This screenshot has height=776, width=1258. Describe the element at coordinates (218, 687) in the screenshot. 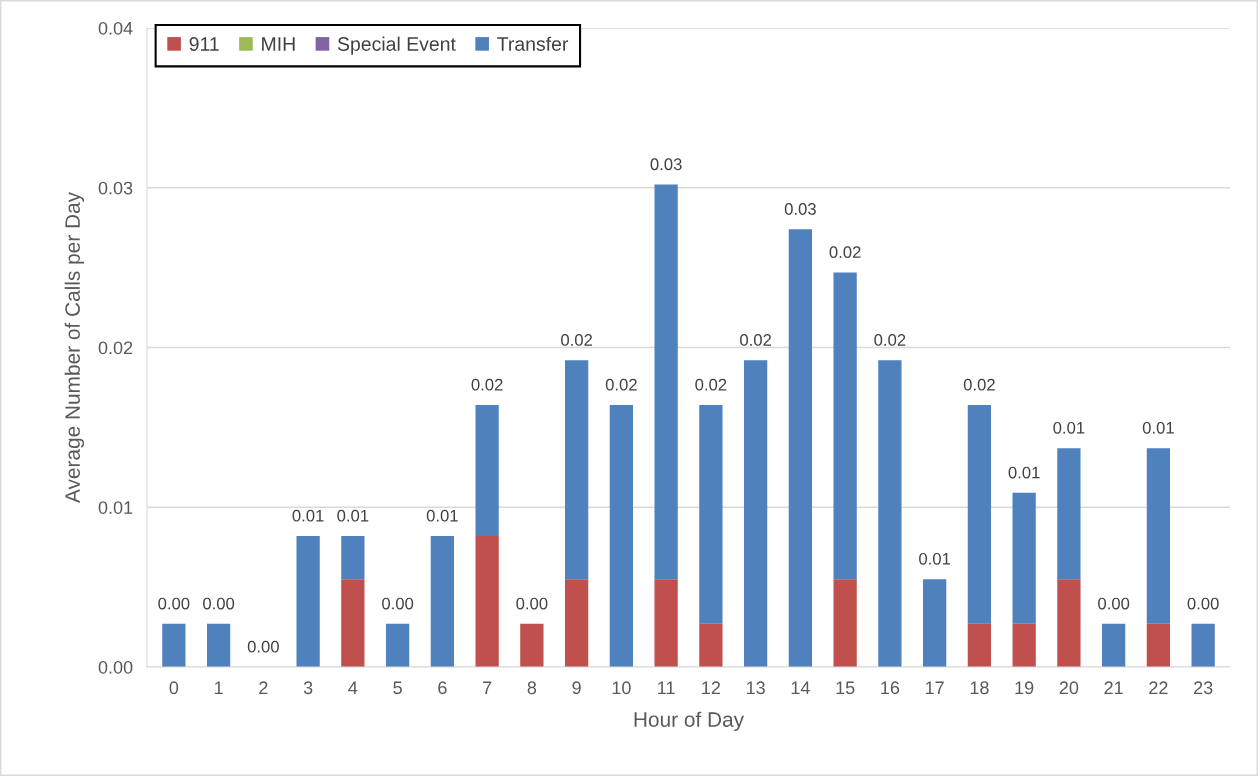

I see `x-tick-label: 1` at that location.